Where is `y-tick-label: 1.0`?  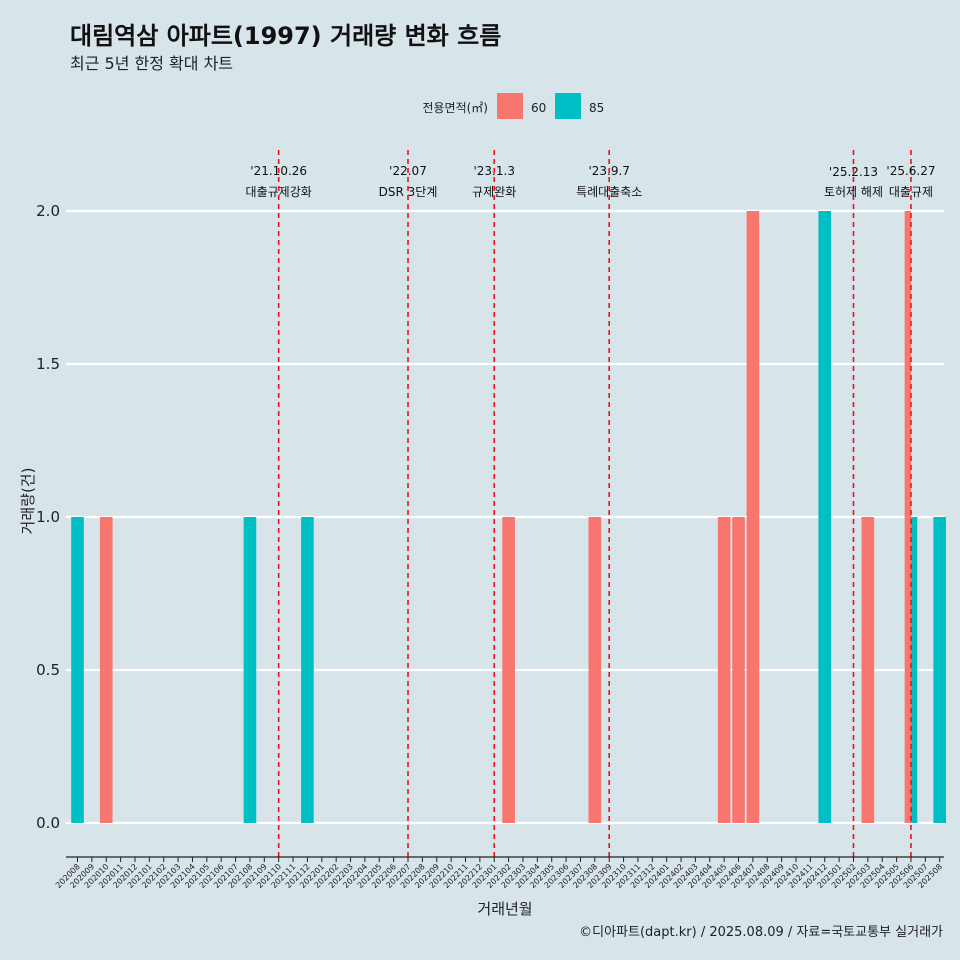 y-tick-label: 1.0 is located at coordinates (48, 517).